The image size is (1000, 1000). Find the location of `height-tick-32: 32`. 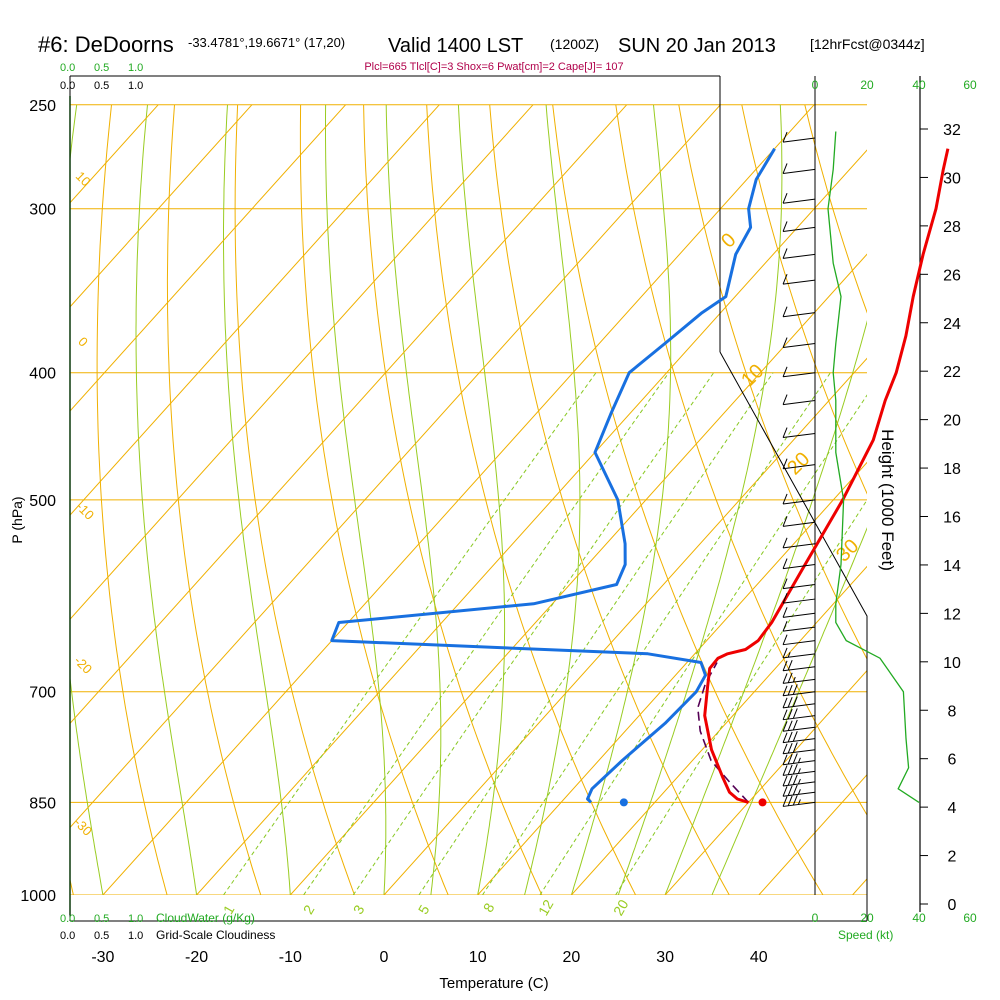

height-tick-32: 32 is located at coordinates (952, 130).